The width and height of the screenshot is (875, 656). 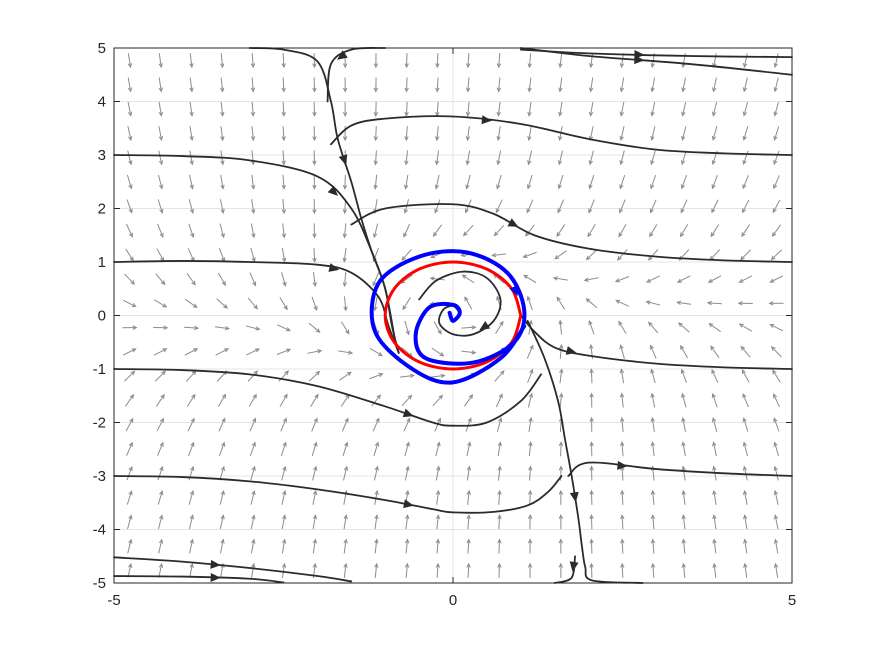 What do you see at coordinates (453, 600) in the screenshot?
I see `x-tick-label: 0` at bounding box center [453, 600].